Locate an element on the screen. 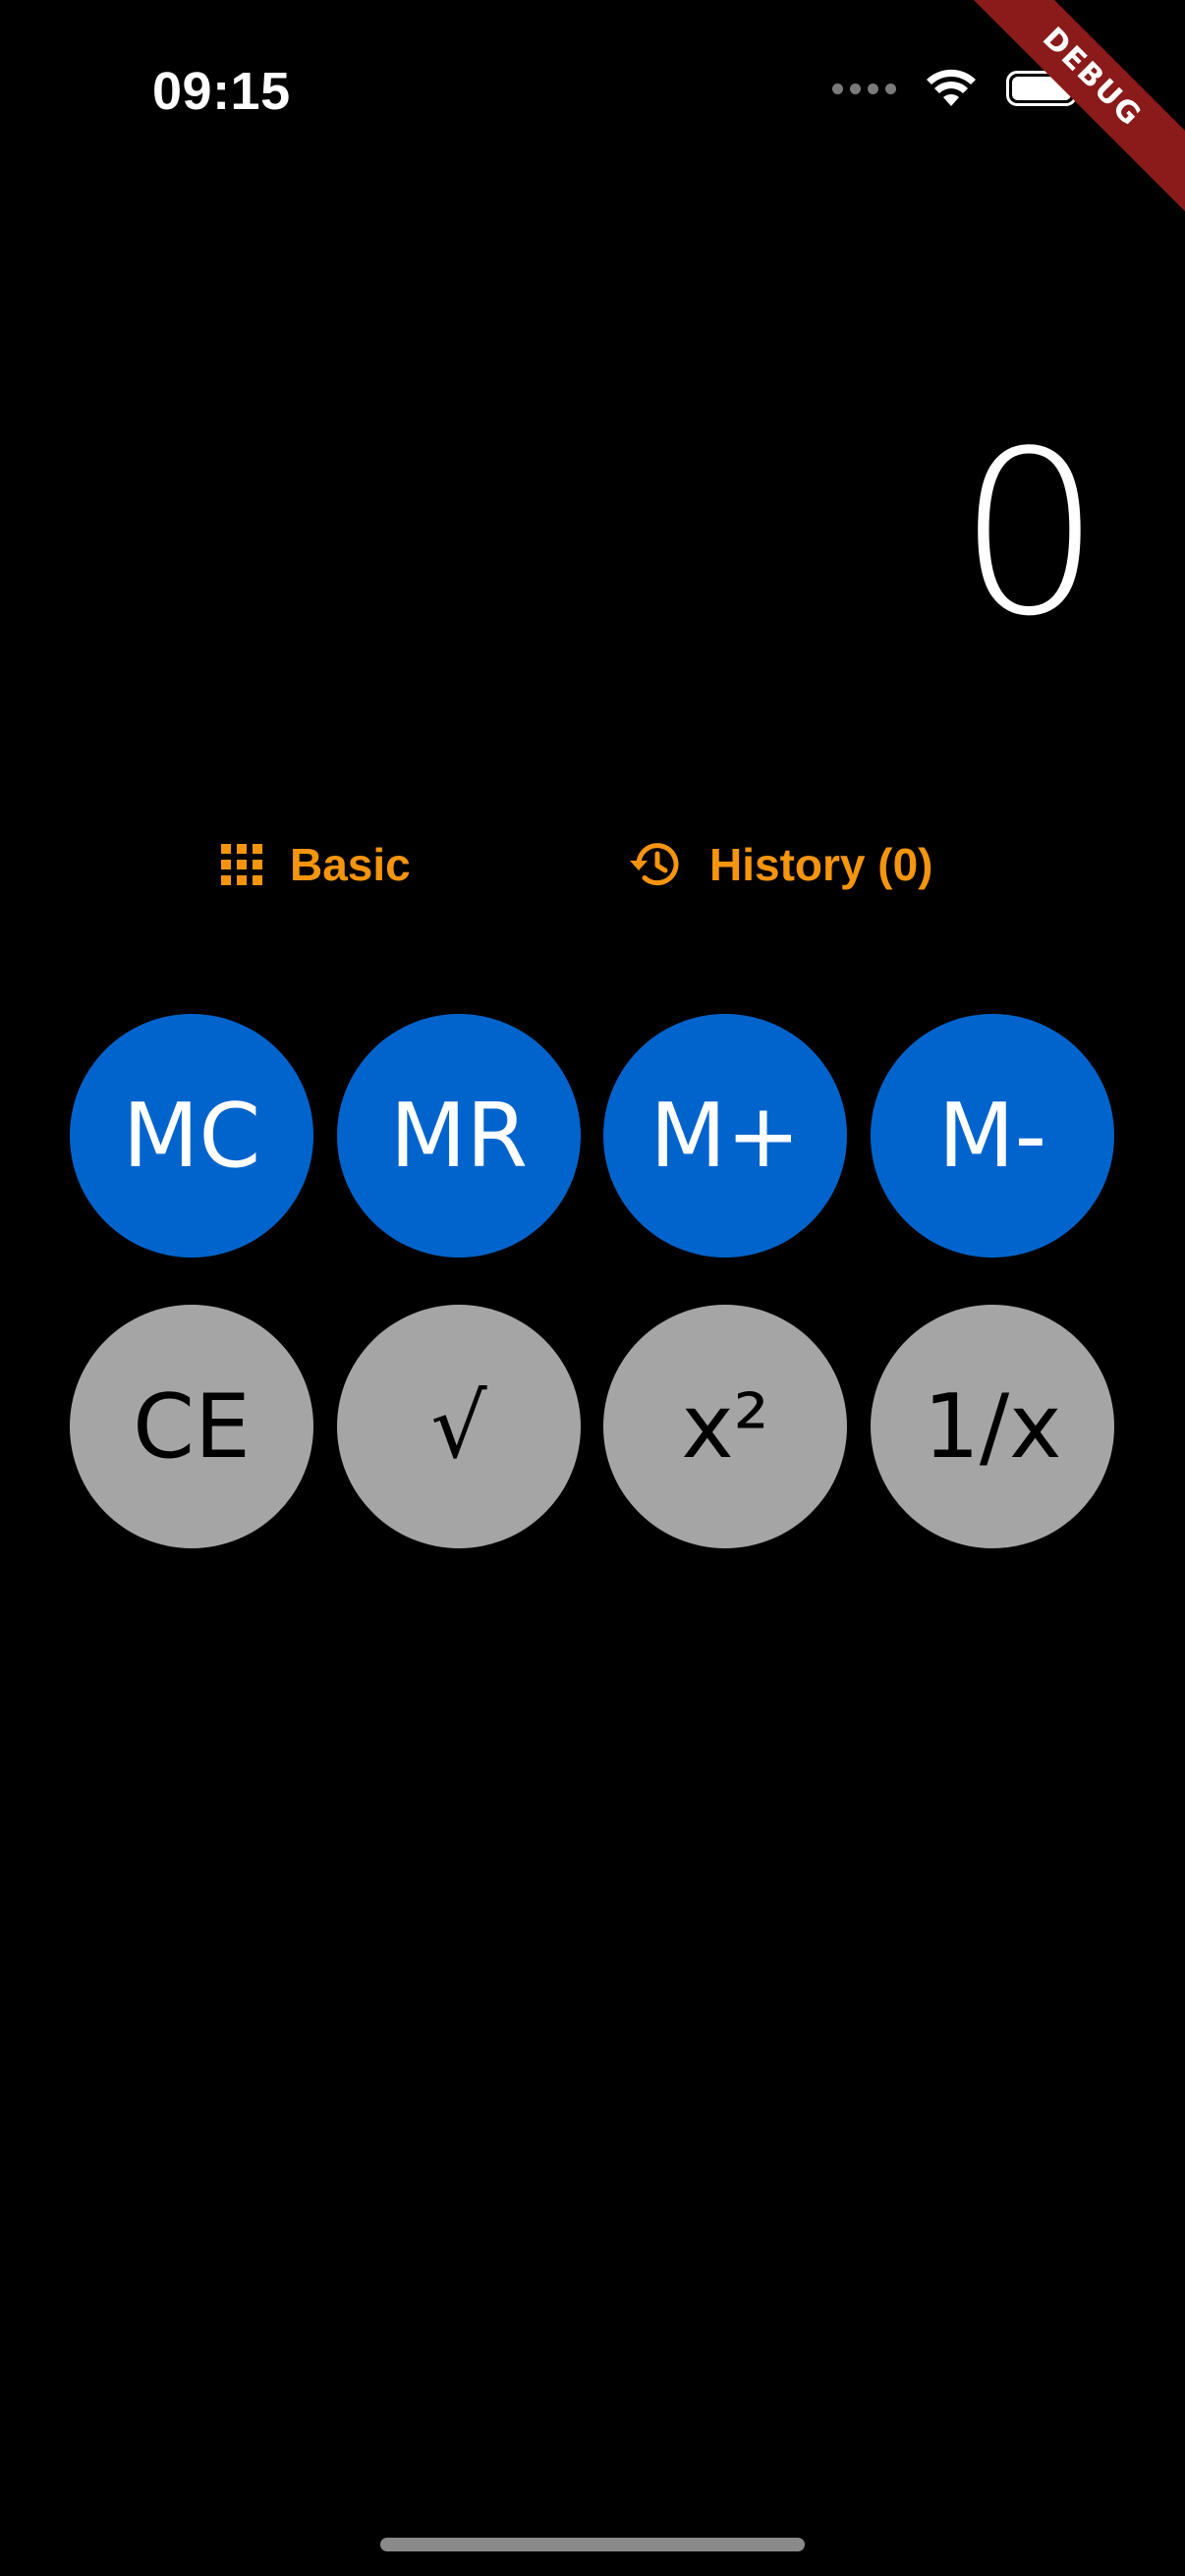 The width and height of the screenshot is (1185, 2576). mode-row: Basic History (0) is located at coordinates (592, 869).